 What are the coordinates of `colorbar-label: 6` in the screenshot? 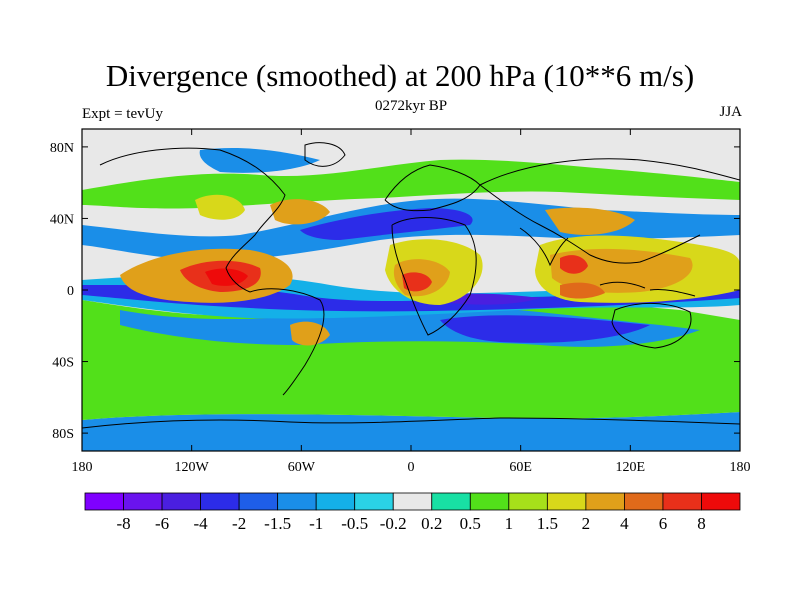 It's located at (663, 523).